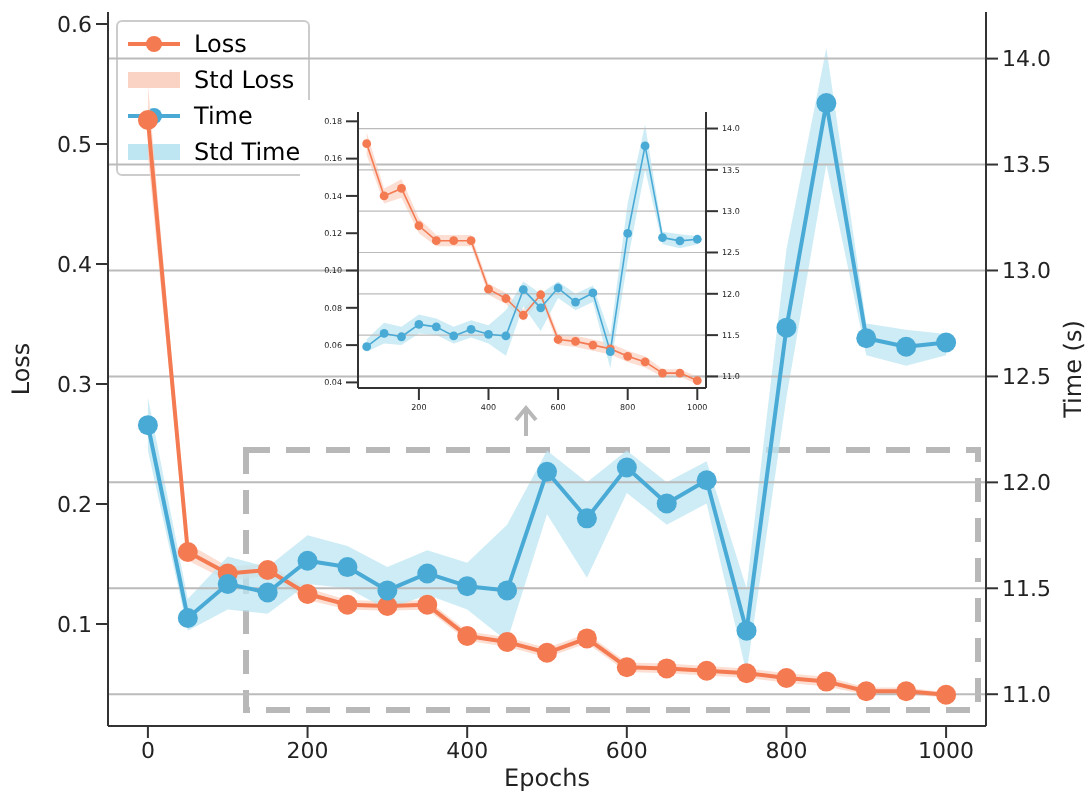 The height and width of the screenshot is (806, 1088). Describe the element at coordinates (247, 152) in the screenshot. I see `legend-label: Std Time` at that location.